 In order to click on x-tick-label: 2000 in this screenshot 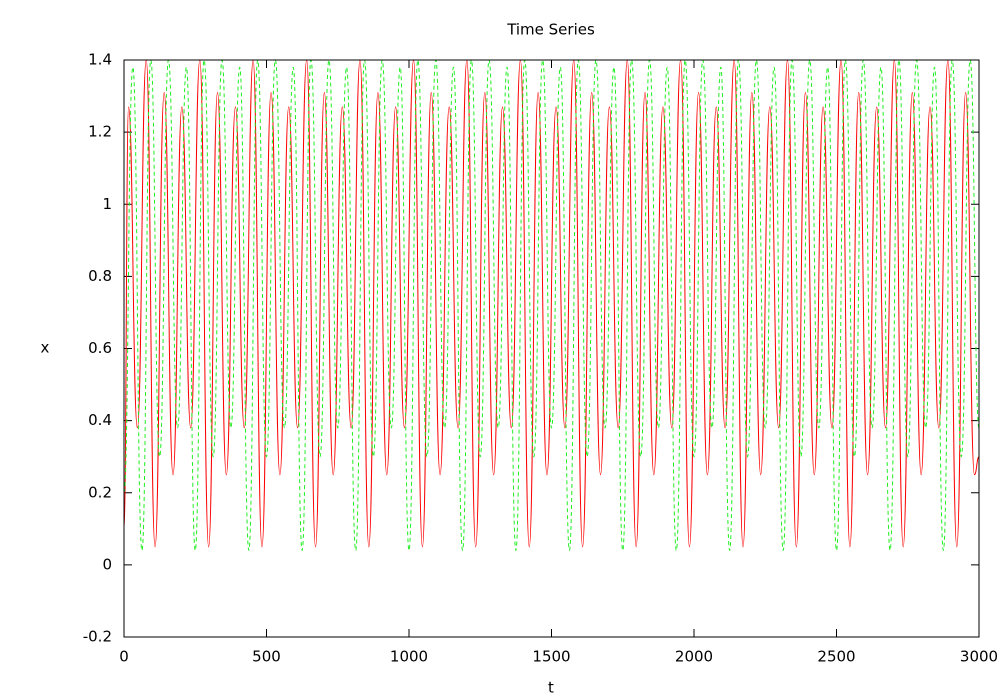, I will do `click(694, 657)`.